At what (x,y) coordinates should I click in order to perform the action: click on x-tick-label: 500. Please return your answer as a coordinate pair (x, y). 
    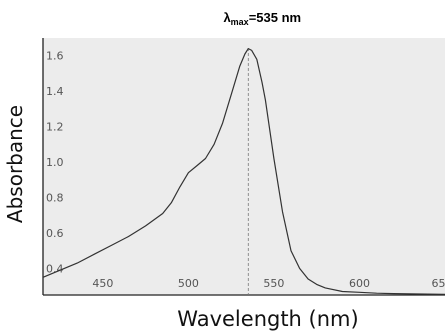
    Looking at the image, I should click on (188, 283).